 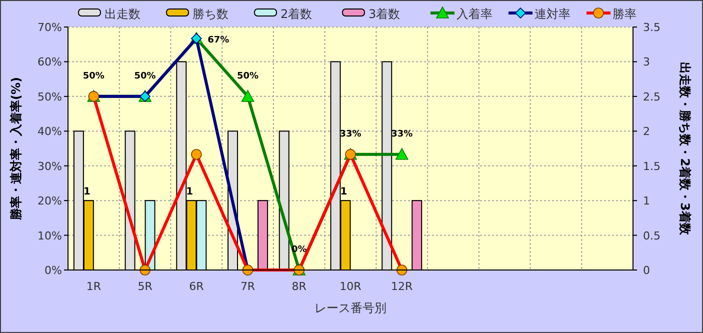 I want to click on y2-tick-label: 3, so click(x=646, y=62).